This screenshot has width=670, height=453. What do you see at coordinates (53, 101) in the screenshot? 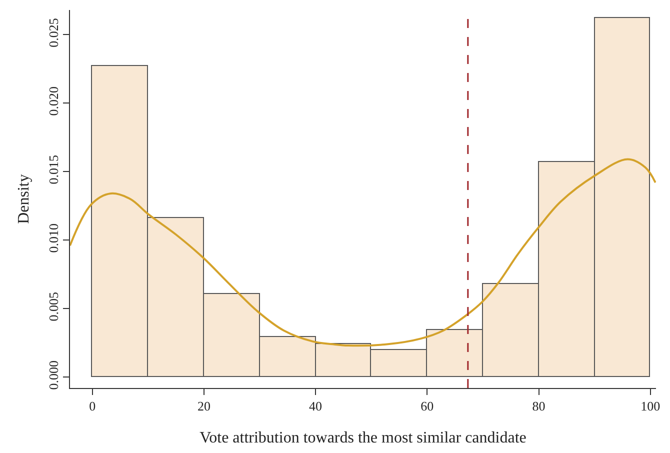
I see `y-tick-label: 0.020` at bounding box center [53, 101].